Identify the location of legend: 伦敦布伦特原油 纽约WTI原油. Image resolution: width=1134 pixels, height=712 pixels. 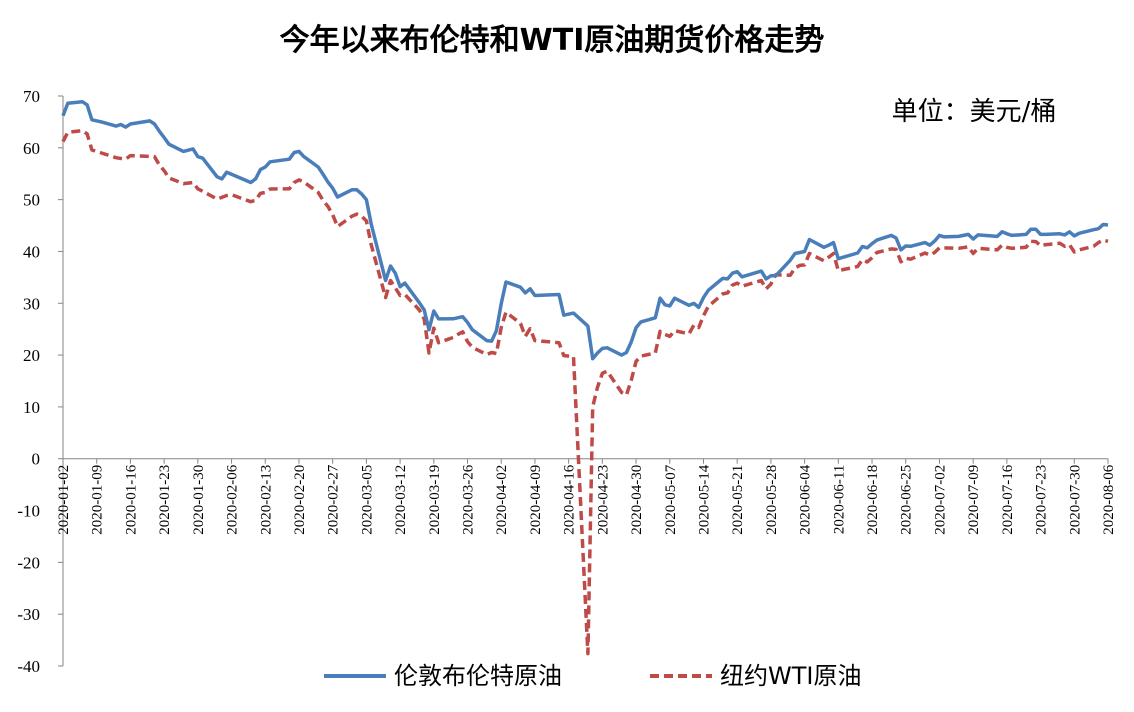
(592, 676).